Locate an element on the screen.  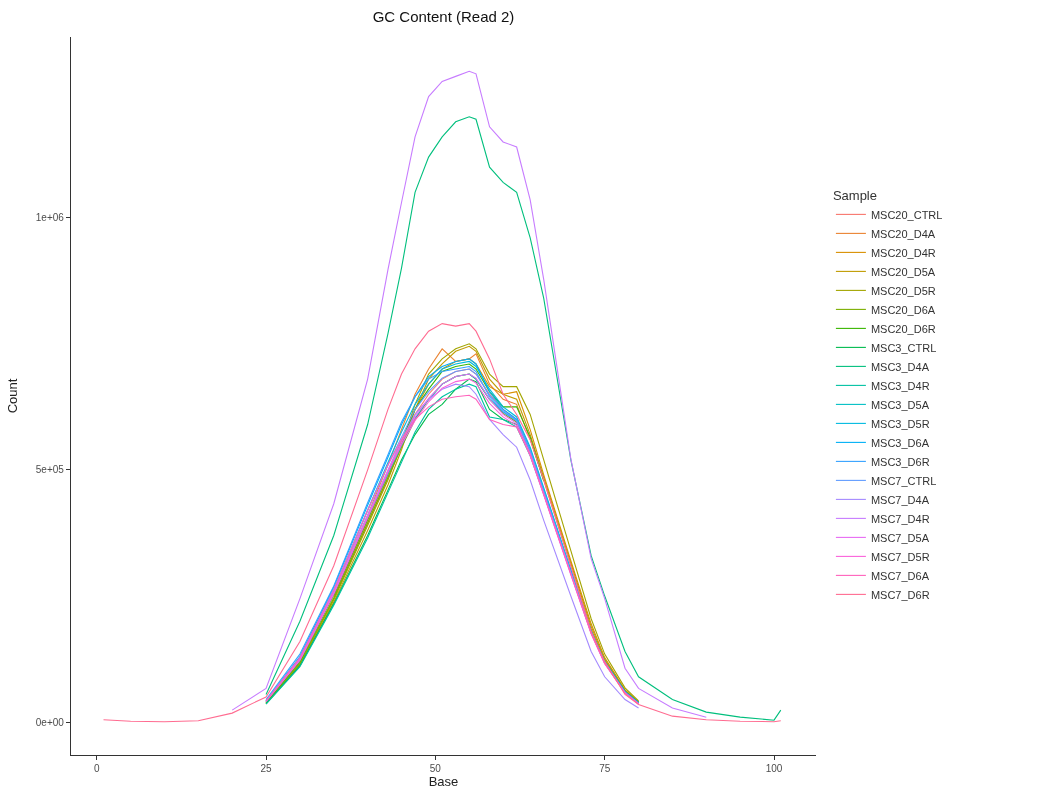
chart-title: GC Content (Read 2) is located at coordinates (443, 17).